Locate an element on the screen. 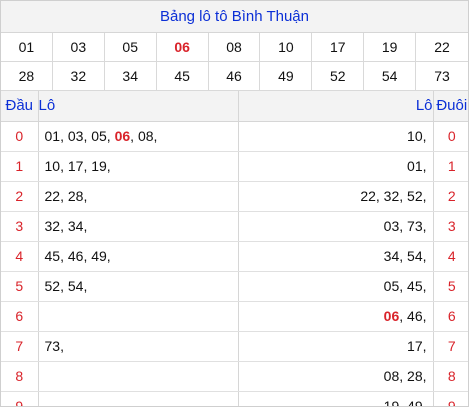  right-number: 73 is located at coordinates (415, 226).